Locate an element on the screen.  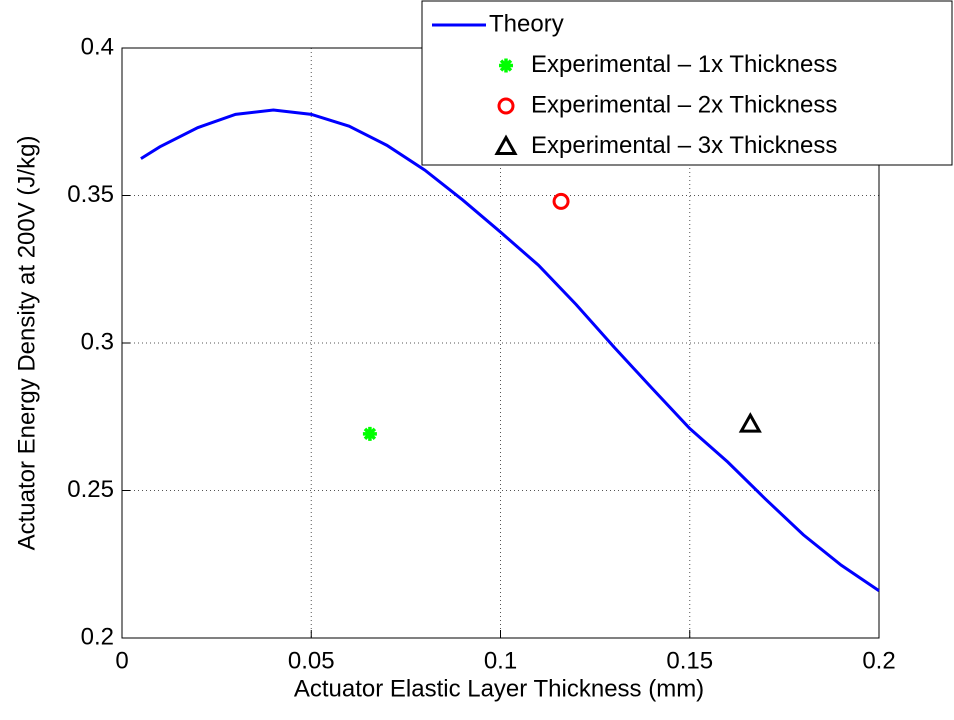
y-tick-label: 0.3 is located at coordinates (97, 341).